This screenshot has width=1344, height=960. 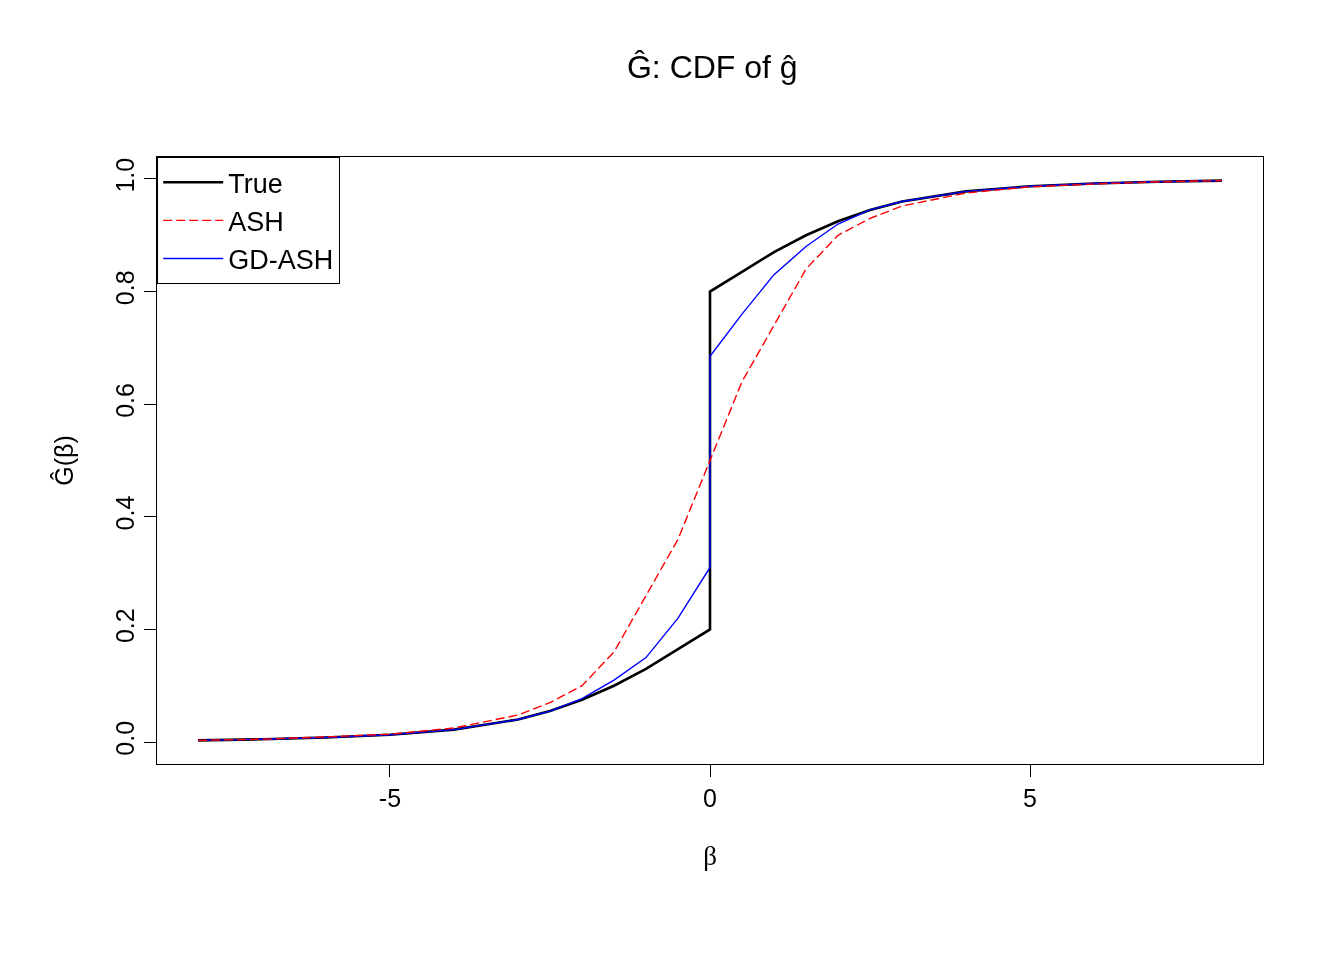 I want to click on y-tick-label: 1.0, so click(x=124, y=175).